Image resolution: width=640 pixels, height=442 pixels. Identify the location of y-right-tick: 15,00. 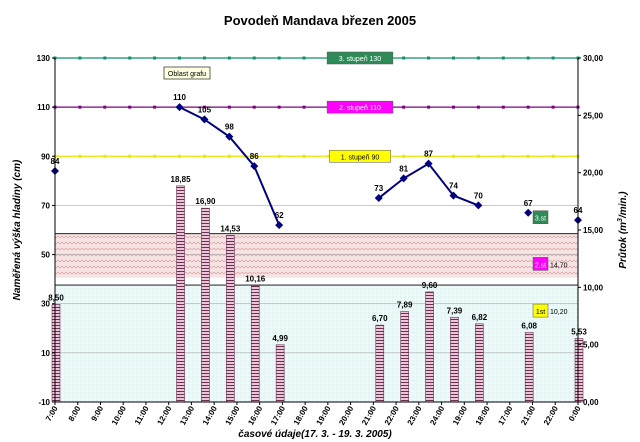
(593, 230).